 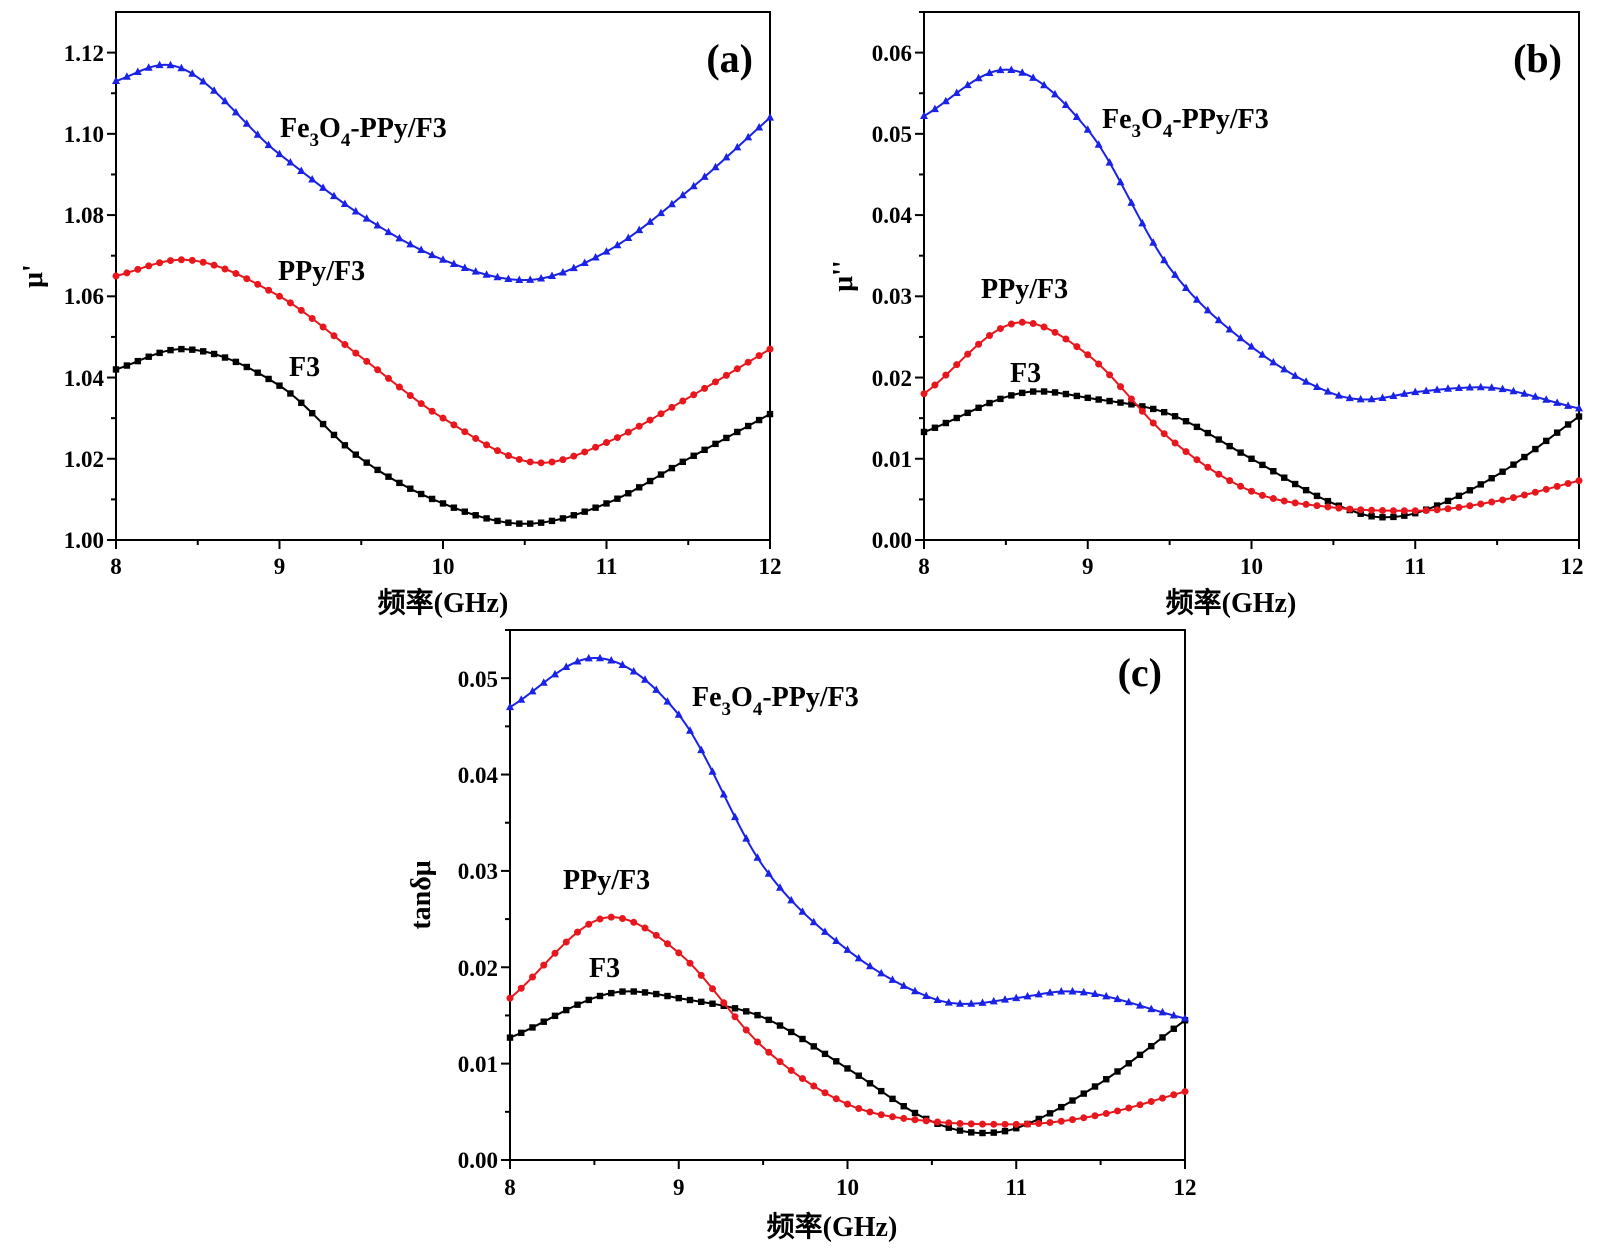 What do you see at coordinates (84, 378) in the screenshot?
I see `panel-a-ytick: 1.04` at bounding box center [84, 378].